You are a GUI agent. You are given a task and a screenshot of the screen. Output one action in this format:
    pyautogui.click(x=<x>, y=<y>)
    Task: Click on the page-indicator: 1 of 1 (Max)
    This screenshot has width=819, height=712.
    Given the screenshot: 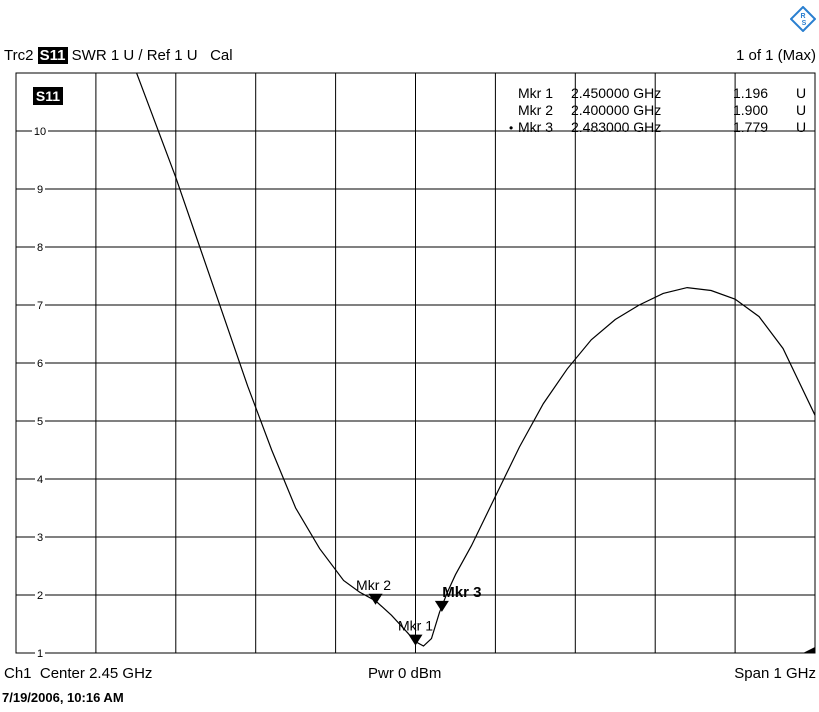 What is the action you would take?
    pyautogui.click(x=775, y=55)
    